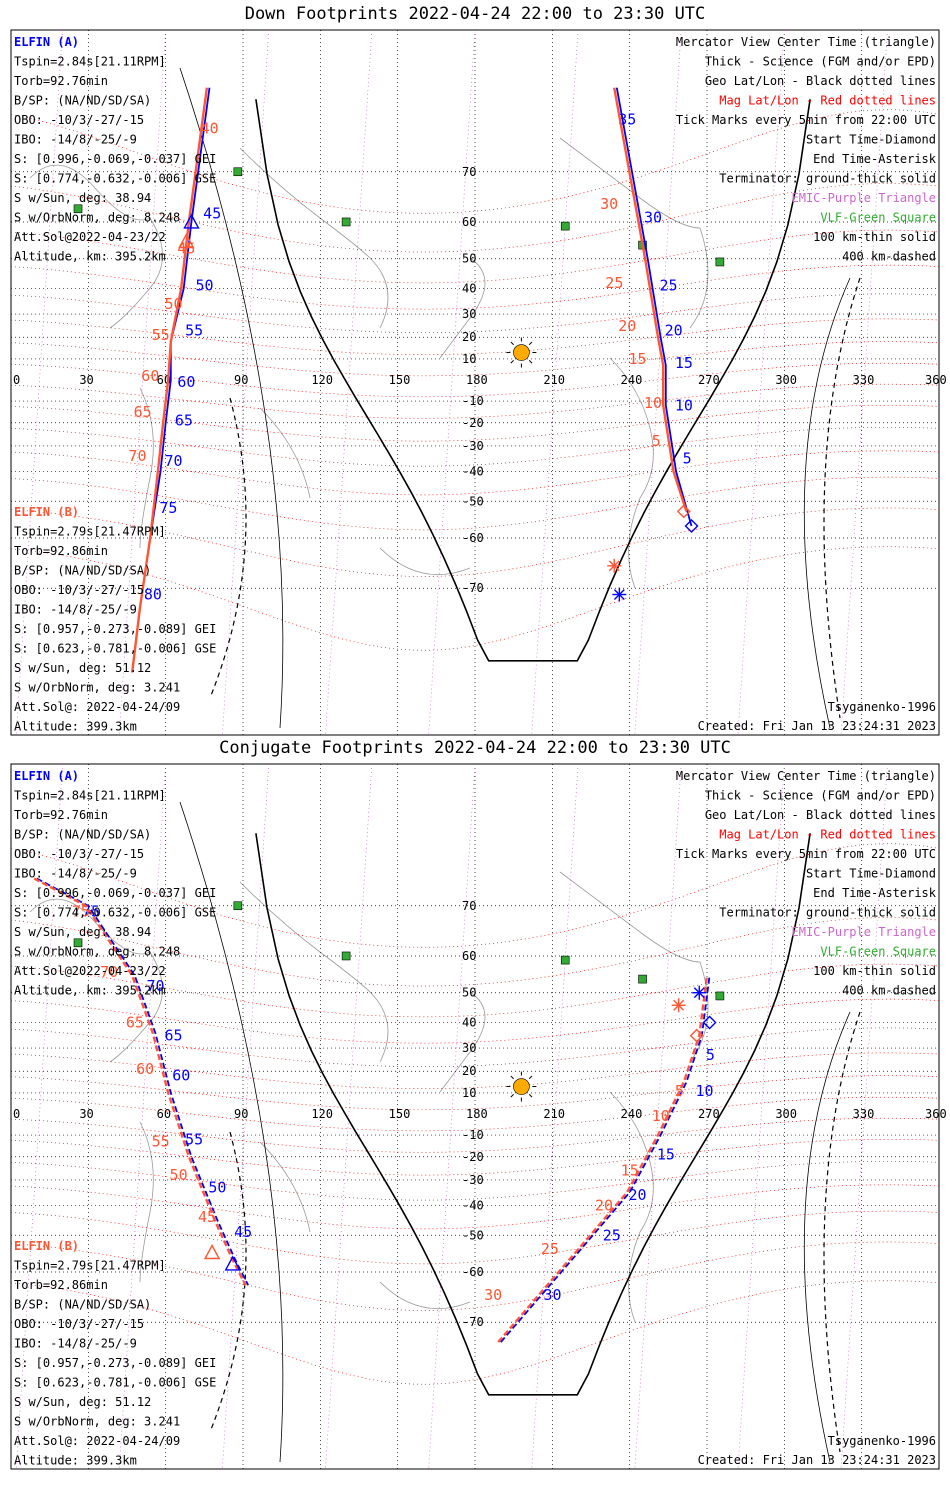 This screenshot has width=950, height=1500. What do you see at coordinates (210, 128) in the screenshot?
I see `track-tick-label: 40` at bounding box center [210, 128].